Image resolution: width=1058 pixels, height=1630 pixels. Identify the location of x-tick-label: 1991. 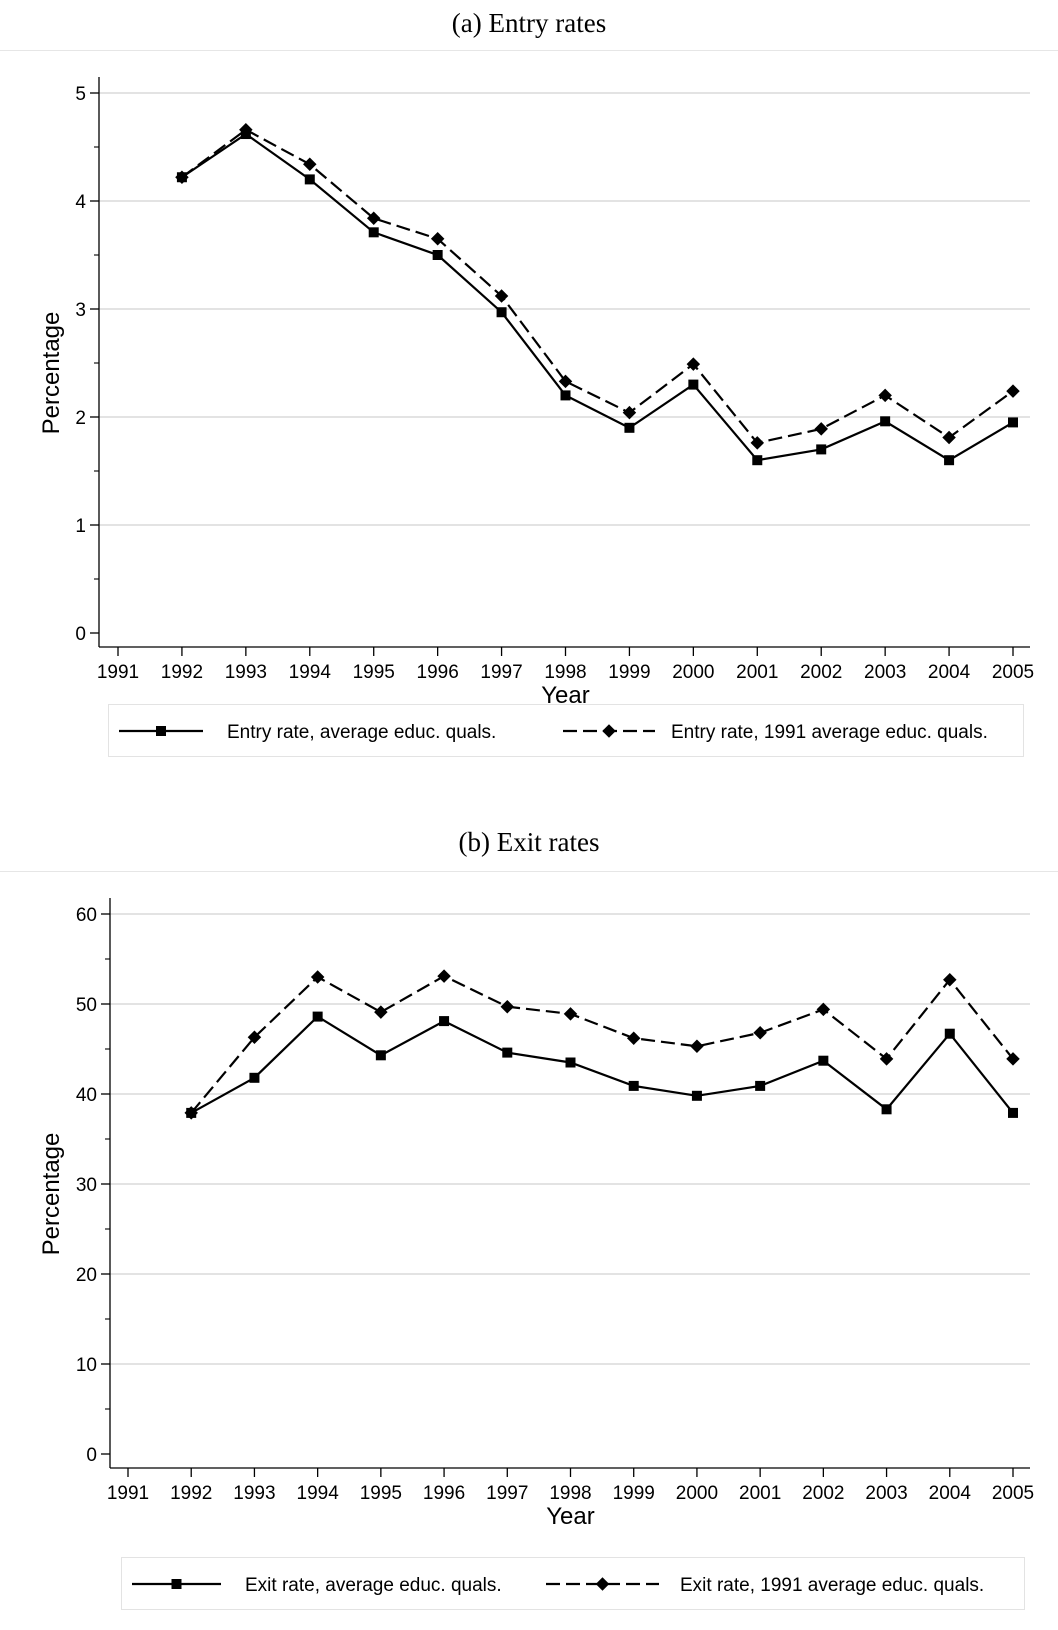
(128, 1493).